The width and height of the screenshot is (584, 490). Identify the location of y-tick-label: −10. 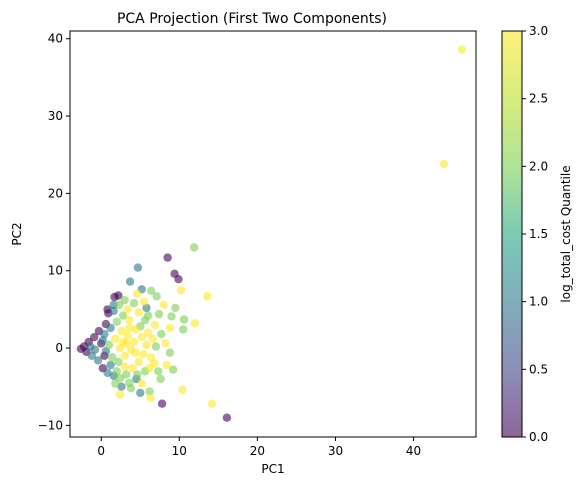
(50, 425).